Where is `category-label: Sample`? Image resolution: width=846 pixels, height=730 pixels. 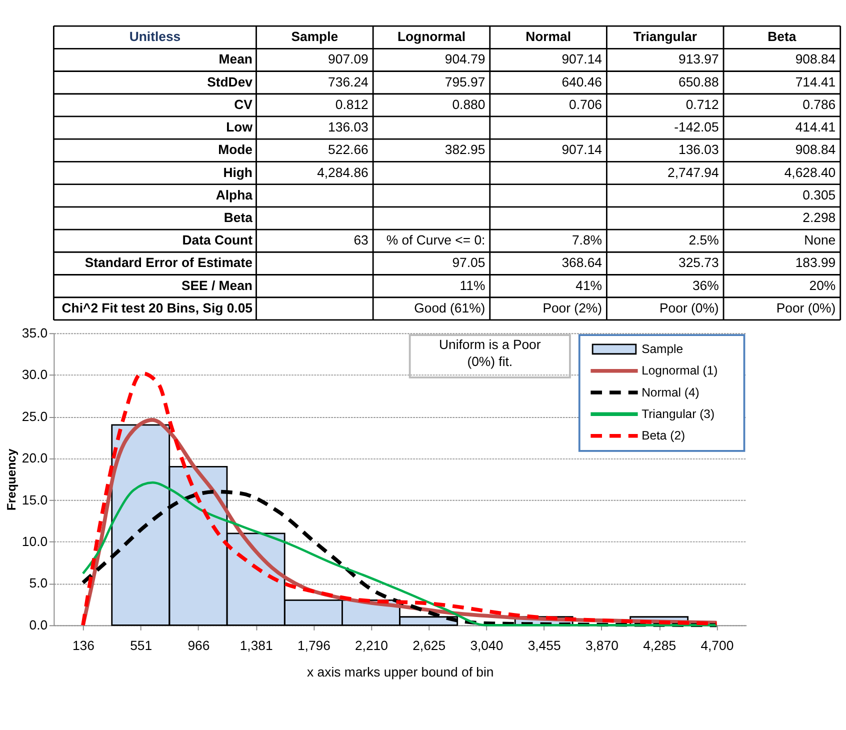
category-label: Sample is located at coordinates (314, 36).